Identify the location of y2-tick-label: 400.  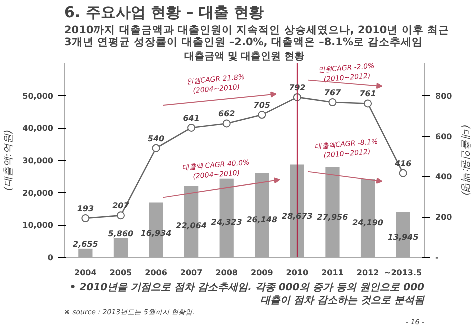
(444, 177).